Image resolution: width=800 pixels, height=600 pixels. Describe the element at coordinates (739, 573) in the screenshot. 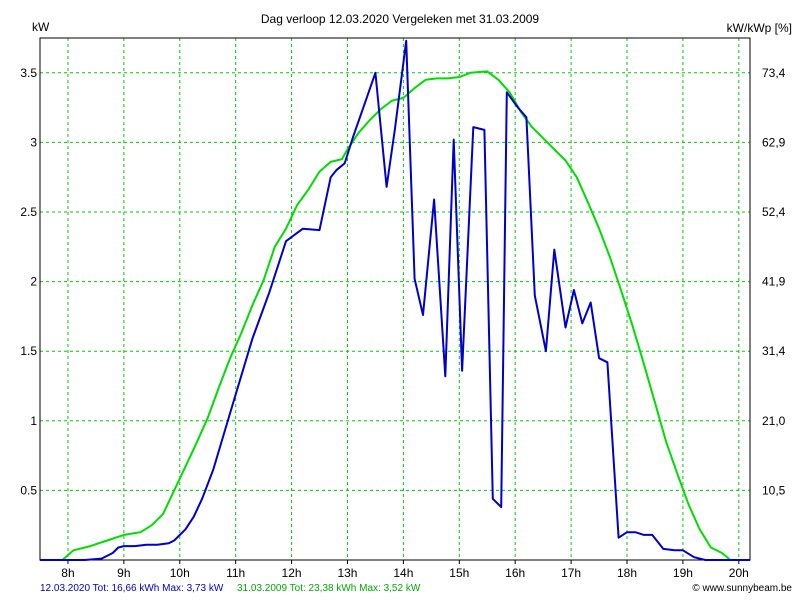

I see `x-tick-label: 20h` at that location.